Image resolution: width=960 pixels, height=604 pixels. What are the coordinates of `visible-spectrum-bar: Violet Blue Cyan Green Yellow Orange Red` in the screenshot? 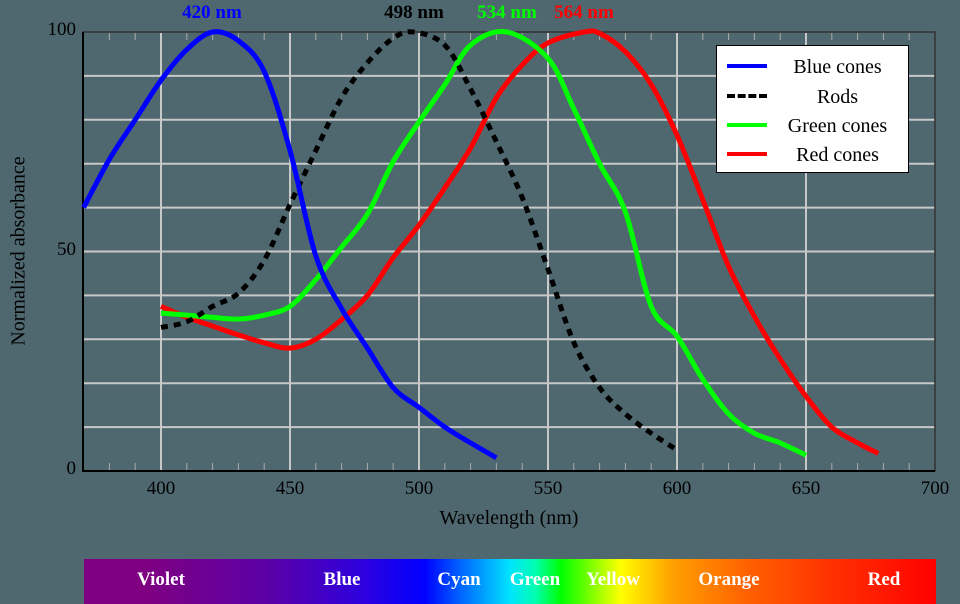 It's located at (510, 581).